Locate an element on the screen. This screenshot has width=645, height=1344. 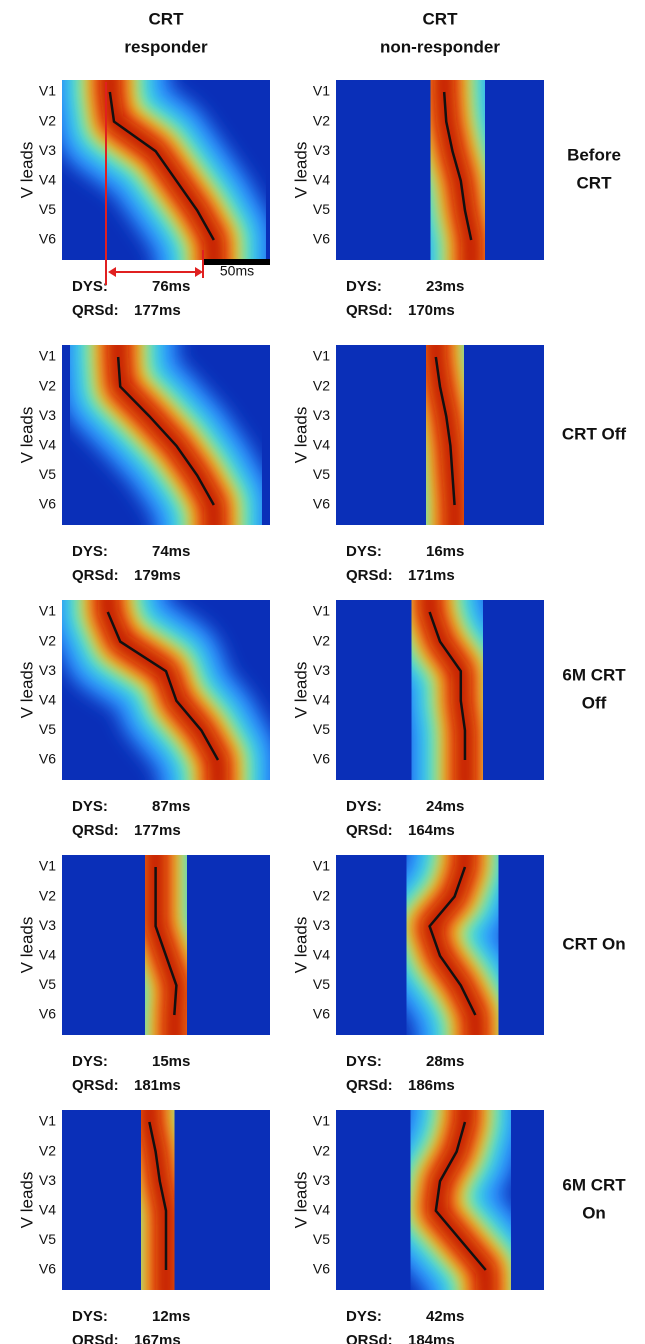
dys-value: 12ms is located at coordinates (171, 1316).